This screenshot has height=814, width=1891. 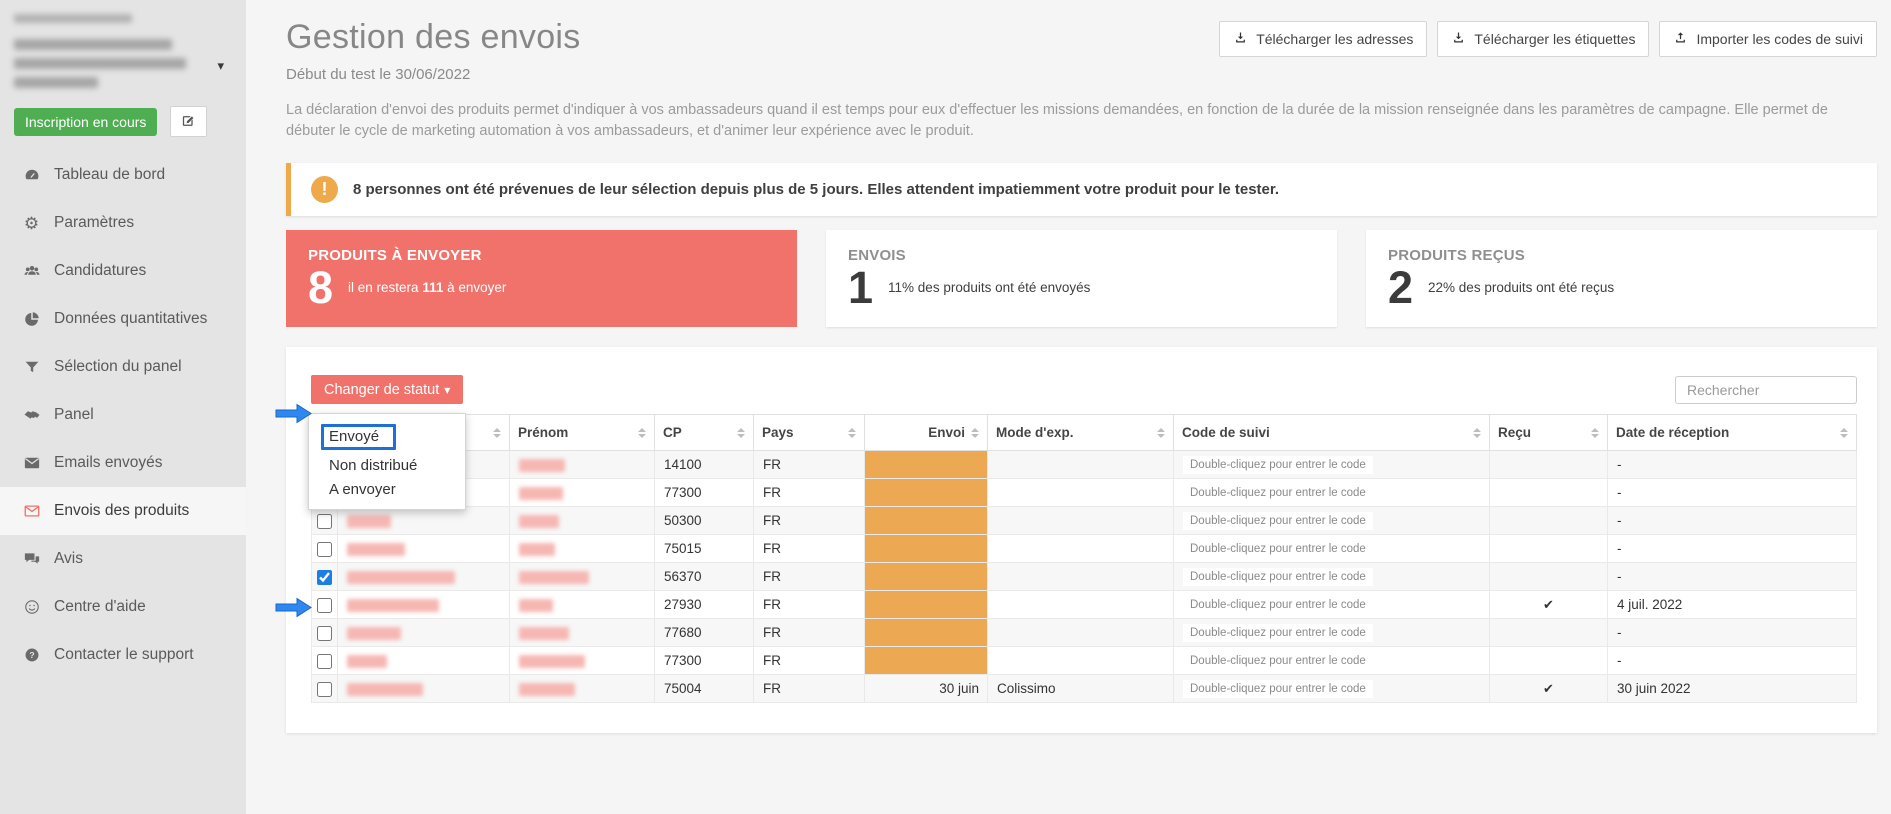 What do you see at coordinates (293, 413) in the screenshot?
I see `annotation-arrow-status-button` at bounding box center [293, 413].